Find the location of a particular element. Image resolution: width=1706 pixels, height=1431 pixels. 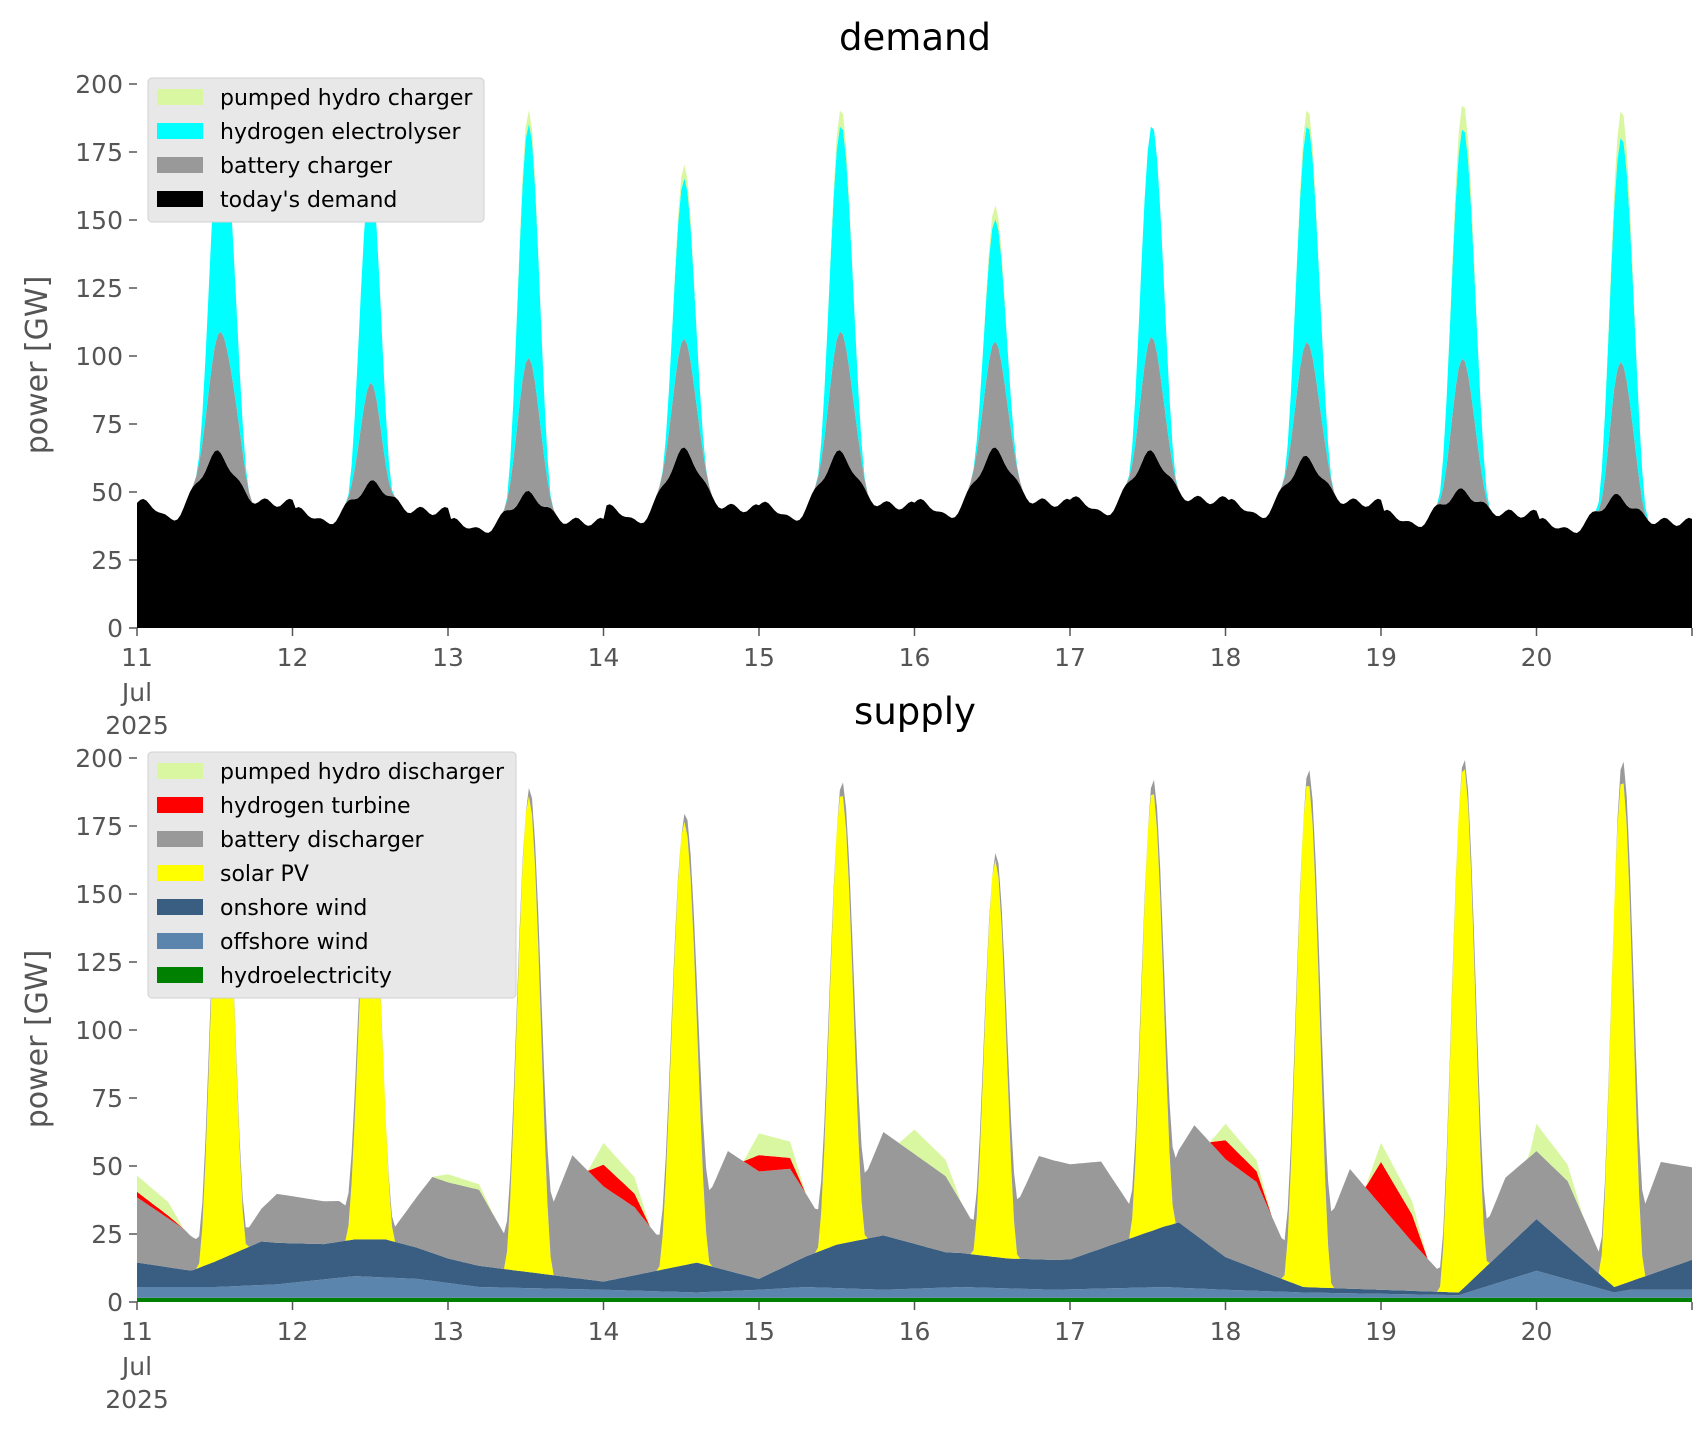

legend-swatch-battery-charger is located at coordinates (180, 165).